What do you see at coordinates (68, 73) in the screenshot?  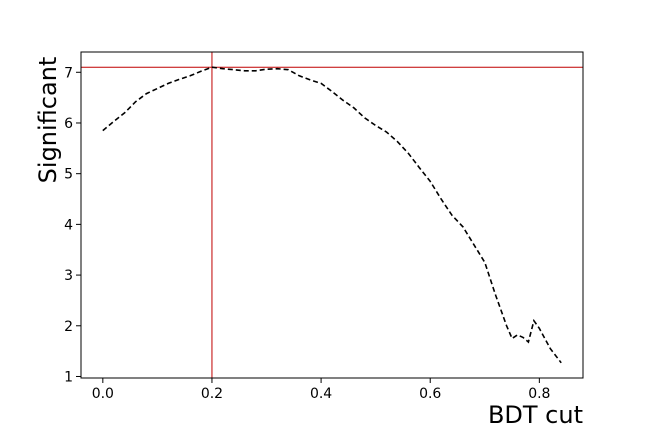 I see `y-tick-label: 7` at bounding box center [68, 73].